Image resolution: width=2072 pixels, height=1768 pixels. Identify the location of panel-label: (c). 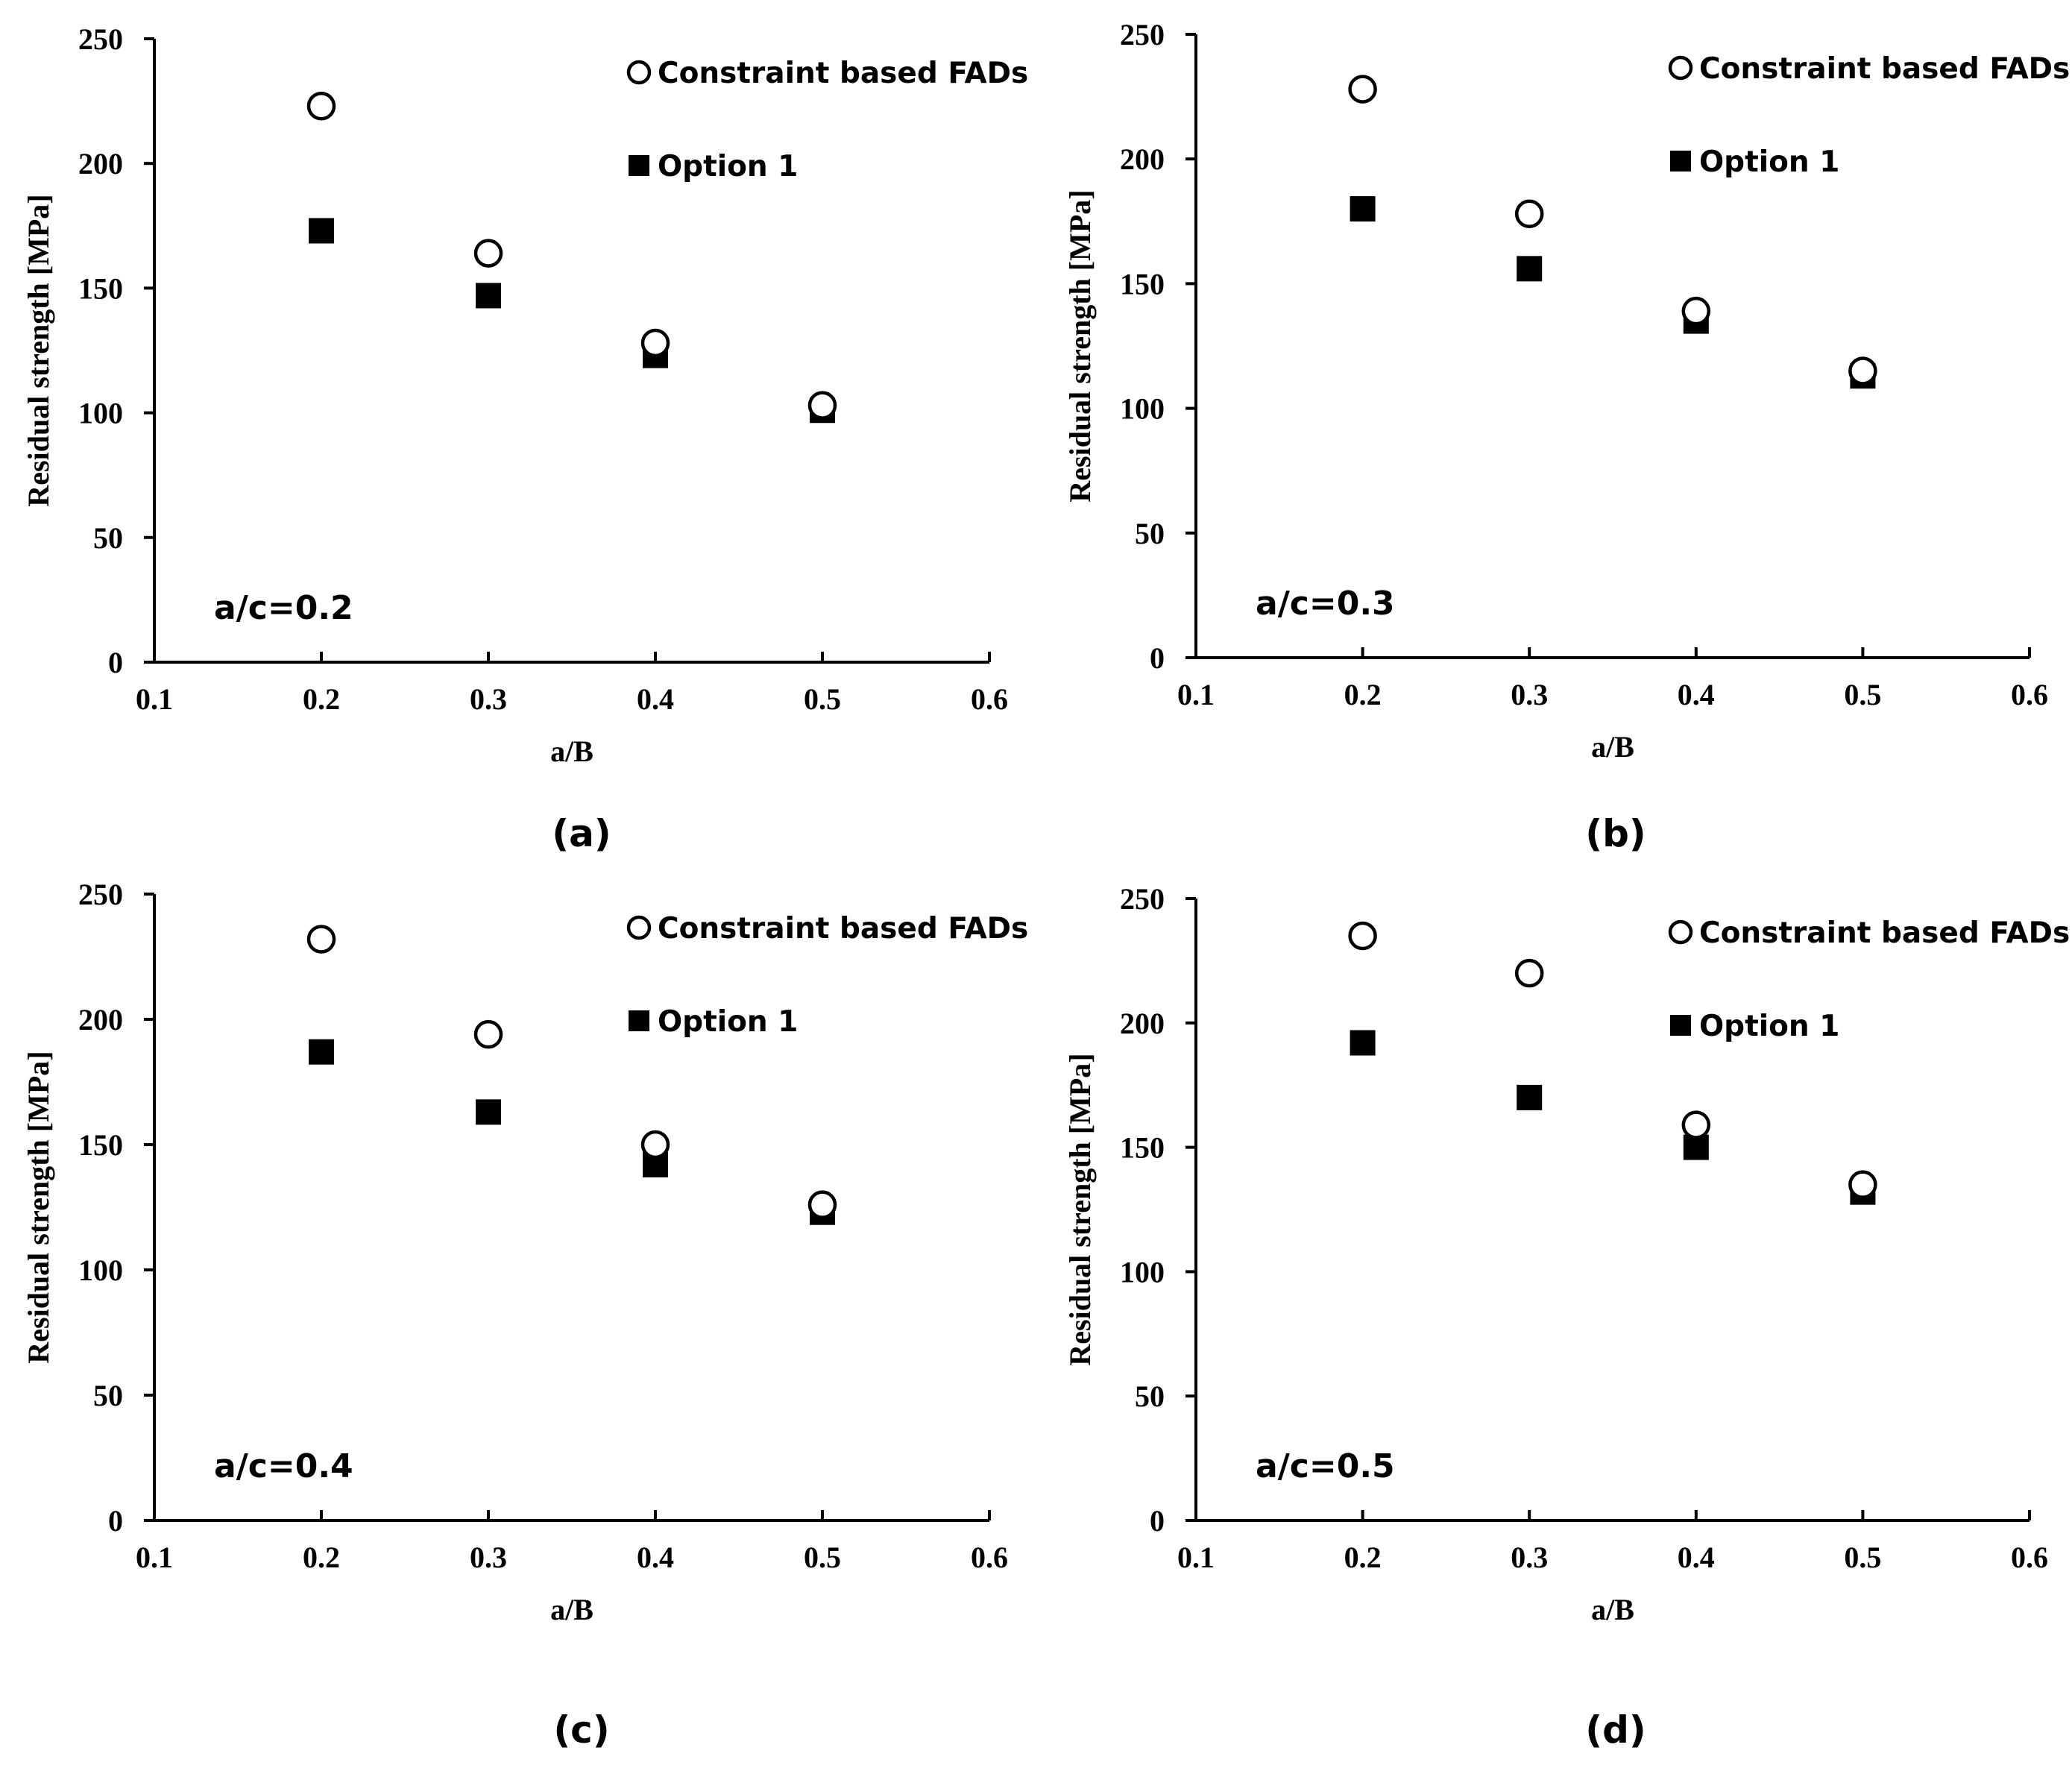
(581, 1730).